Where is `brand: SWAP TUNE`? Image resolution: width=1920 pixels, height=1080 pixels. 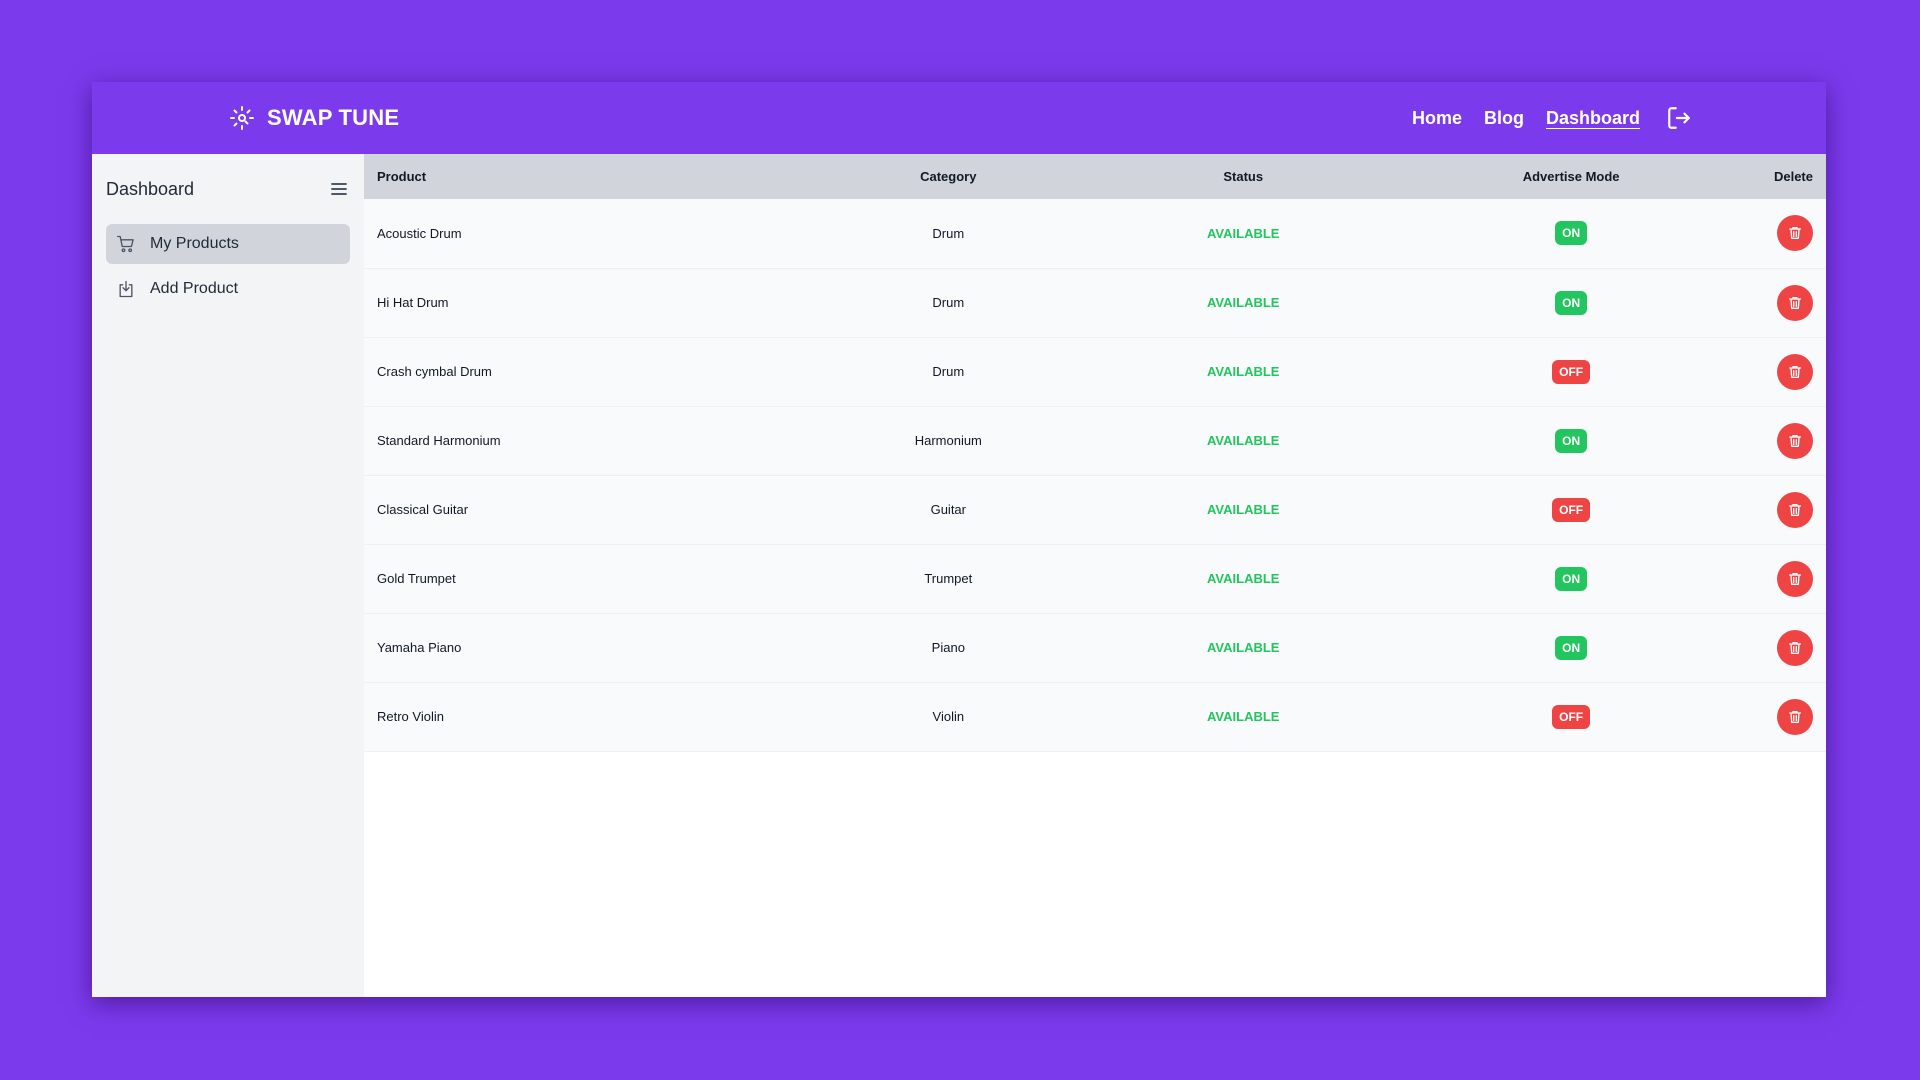
brand: SWAP TUNE is located at coordinates (313, 118).